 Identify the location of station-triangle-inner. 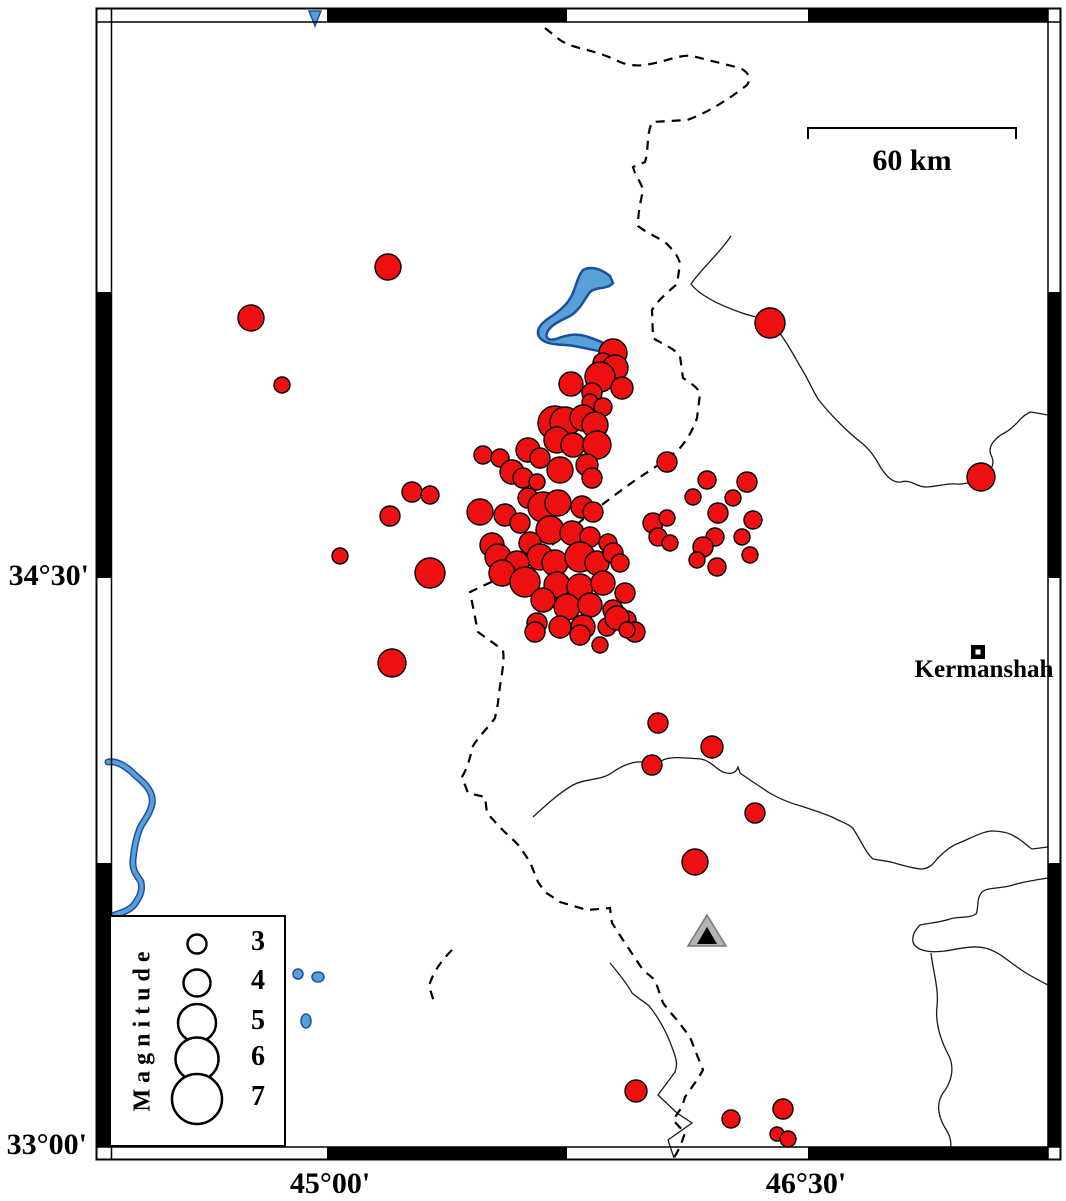
(707, 935).